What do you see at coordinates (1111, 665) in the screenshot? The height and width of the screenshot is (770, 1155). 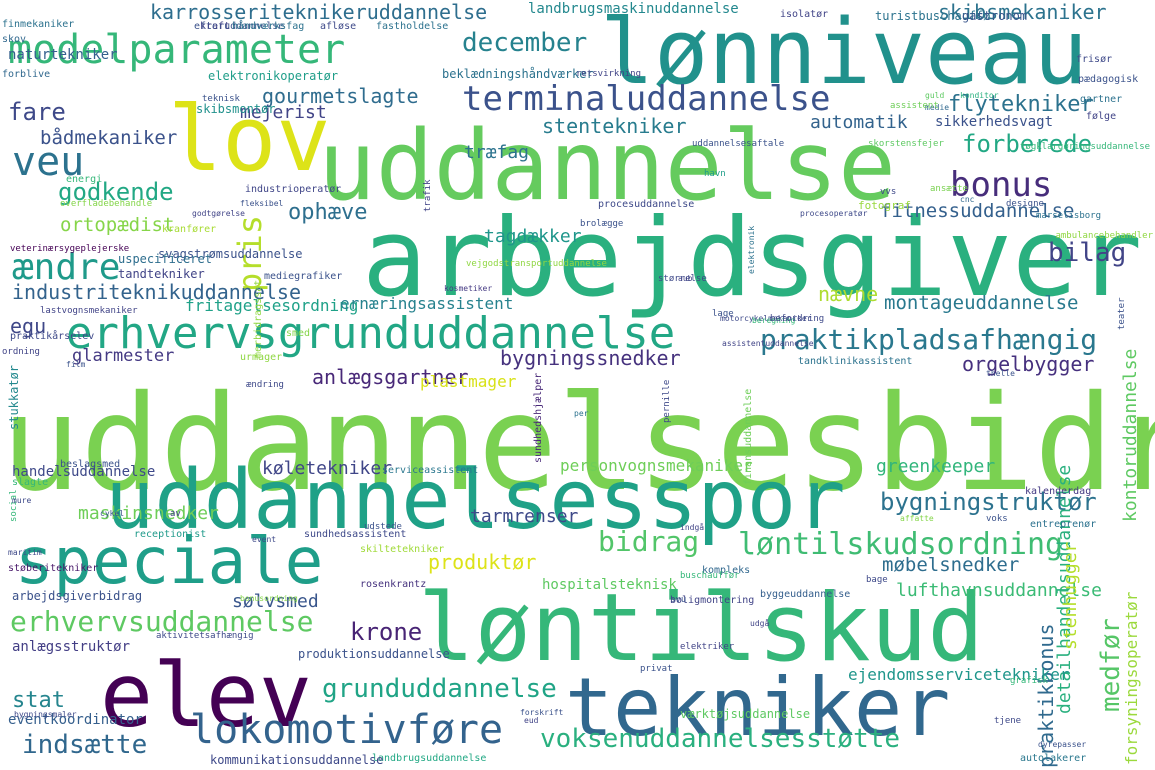 I see `cloud-word: medfør` at bounding box center [1111, 665].